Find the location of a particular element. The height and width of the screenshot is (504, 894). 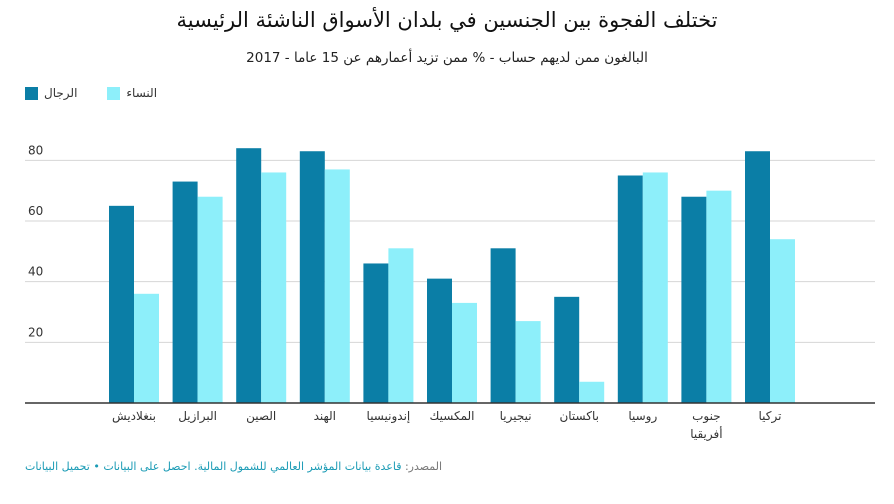

legend-swatch-women is located at coordinates (114, 93).